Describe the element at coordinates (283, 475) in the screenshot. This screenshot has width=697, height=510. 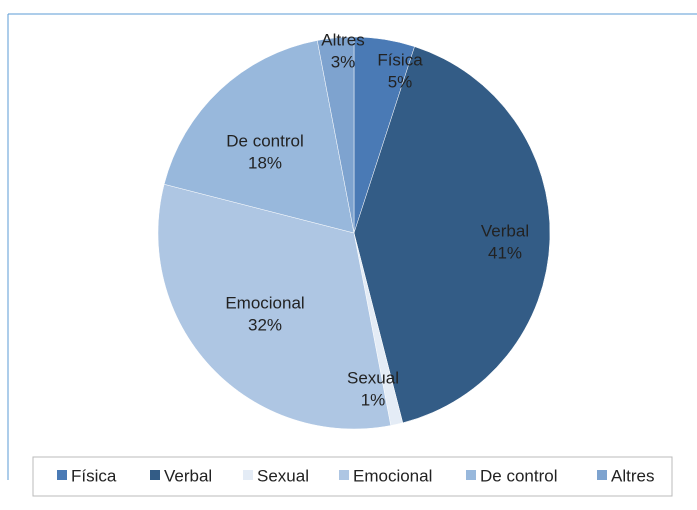
I see `legend-label: Sexual` at that location.